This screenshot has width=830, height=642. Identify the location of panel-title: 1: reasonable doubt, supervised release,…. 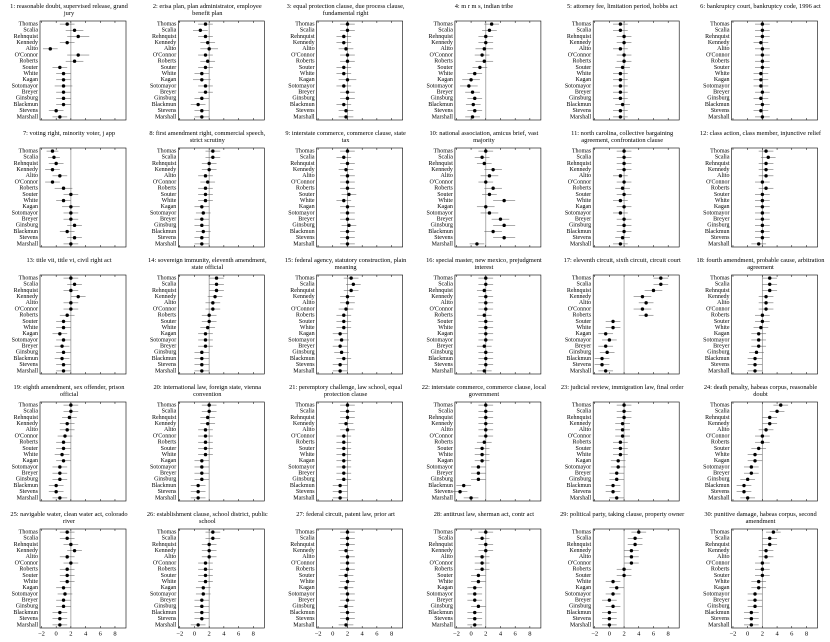
(69, 10).